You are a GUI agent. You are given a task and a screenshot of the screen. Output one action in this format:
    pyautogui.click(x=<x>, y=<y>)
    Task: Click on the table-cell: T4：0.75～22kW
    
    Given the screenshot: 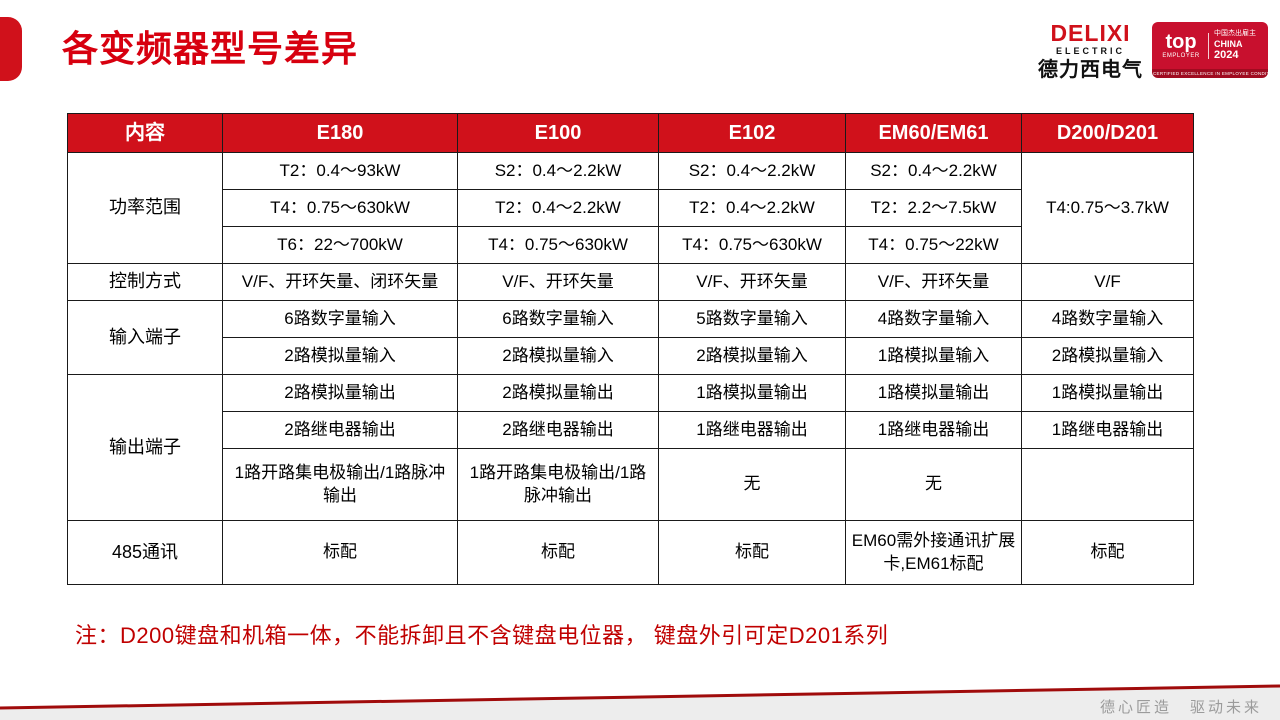 What is the action you would take?
    pyautogui.click(x=933, y=245)
    